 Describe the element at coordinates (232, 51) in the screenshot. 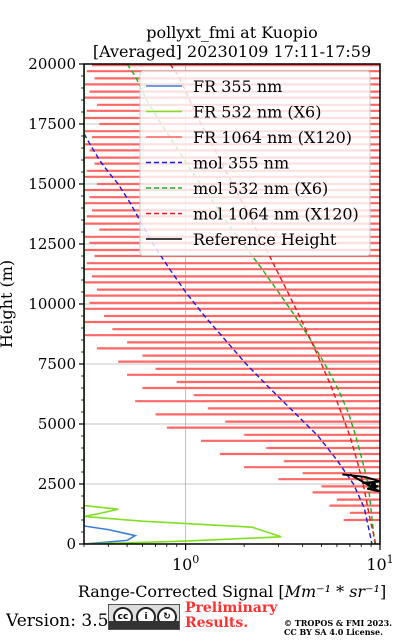

I see `chart-subtitle: [Averaged] 20230109 17:11-17:59` at that location.